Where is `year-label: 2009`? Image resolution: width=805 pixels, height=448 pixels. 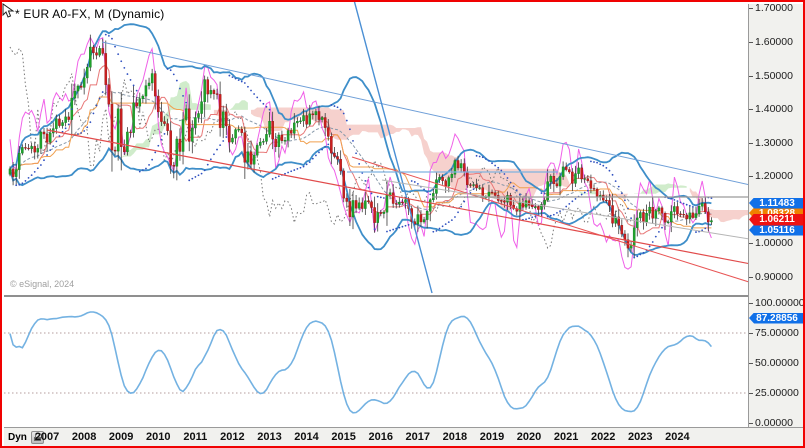
year-label: 2009 is located at coordinates (121, 437).